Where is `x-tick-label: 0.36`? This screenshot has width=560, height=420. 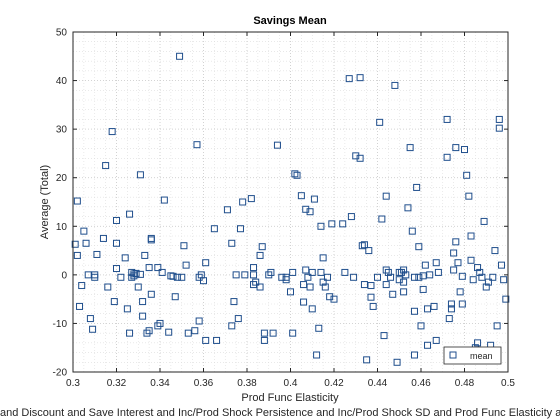 x-tick-label: 0.36 is located at coordinates (204, 383).